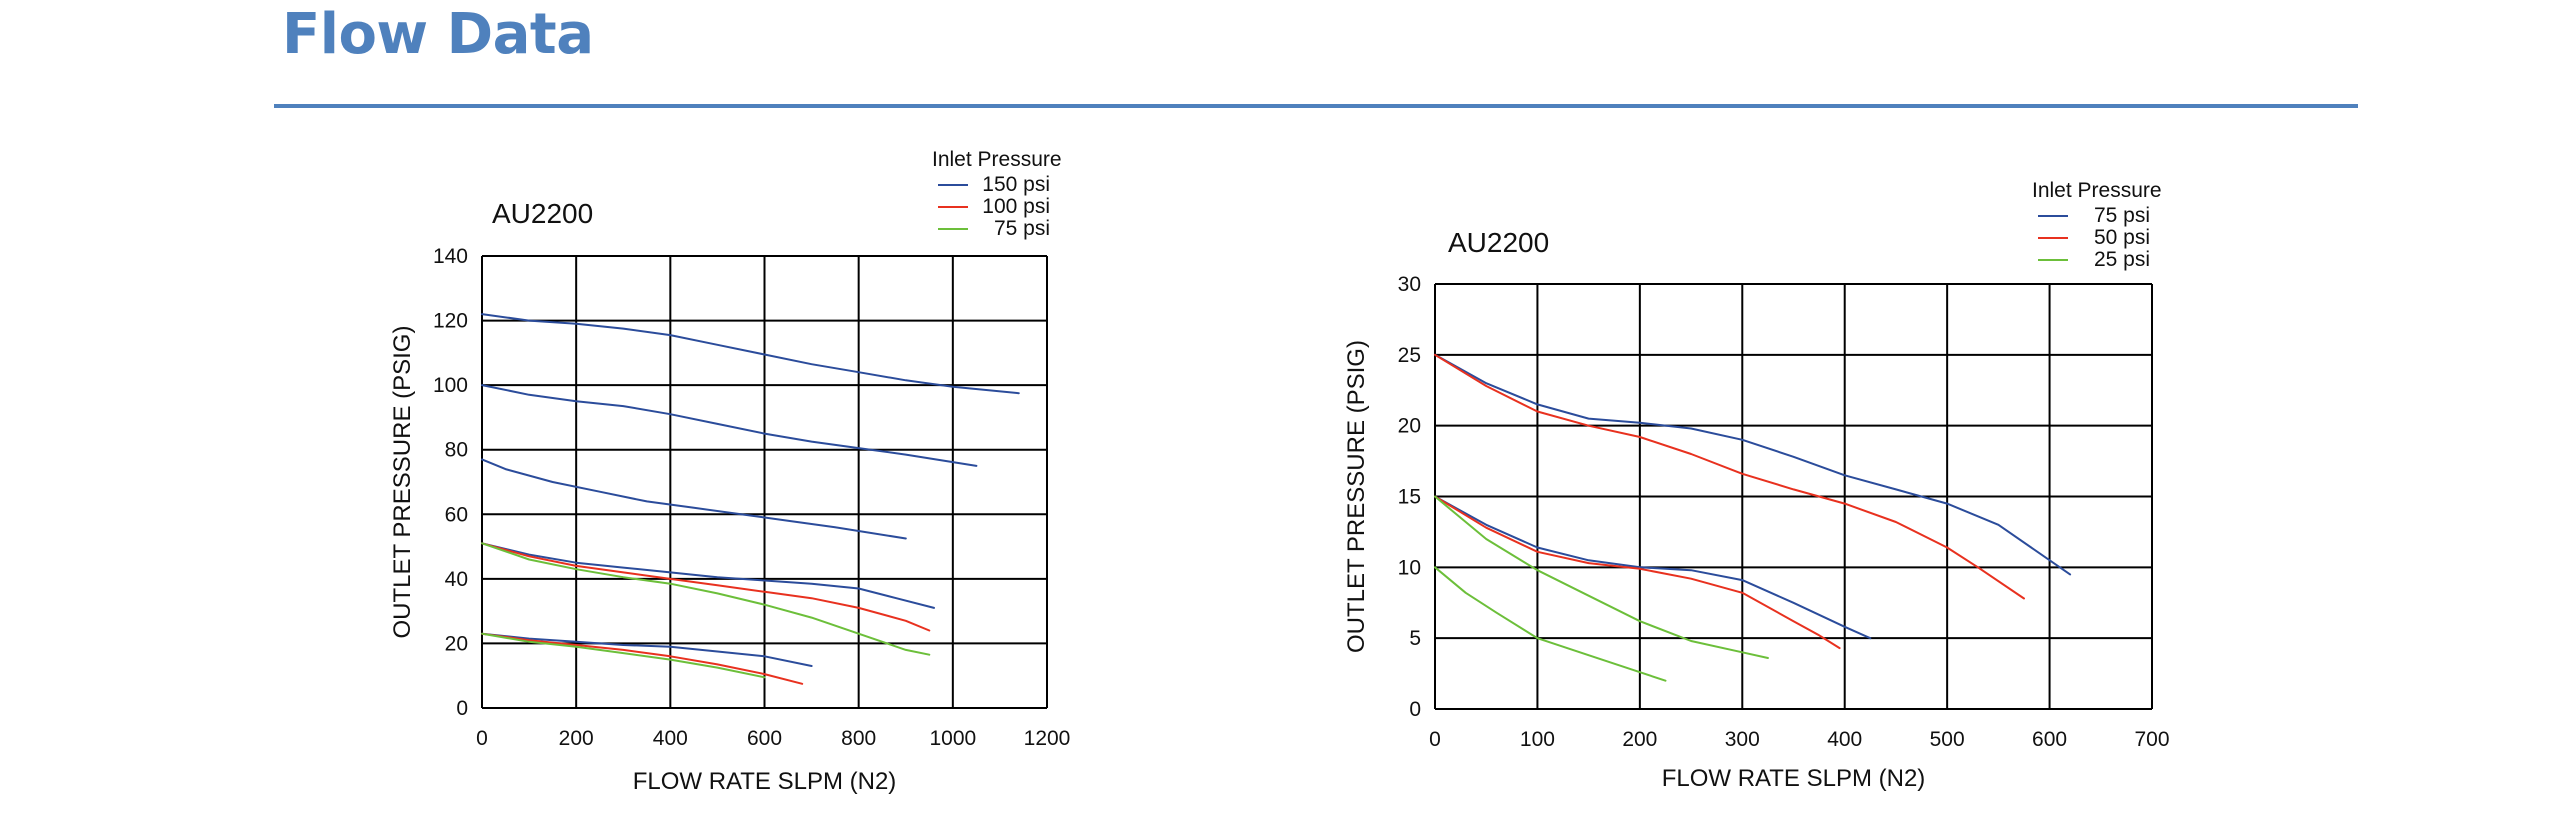  Describe the element at coordinates (450, 256) in the screenshot. I see `y-tick-label: 140` at that location.